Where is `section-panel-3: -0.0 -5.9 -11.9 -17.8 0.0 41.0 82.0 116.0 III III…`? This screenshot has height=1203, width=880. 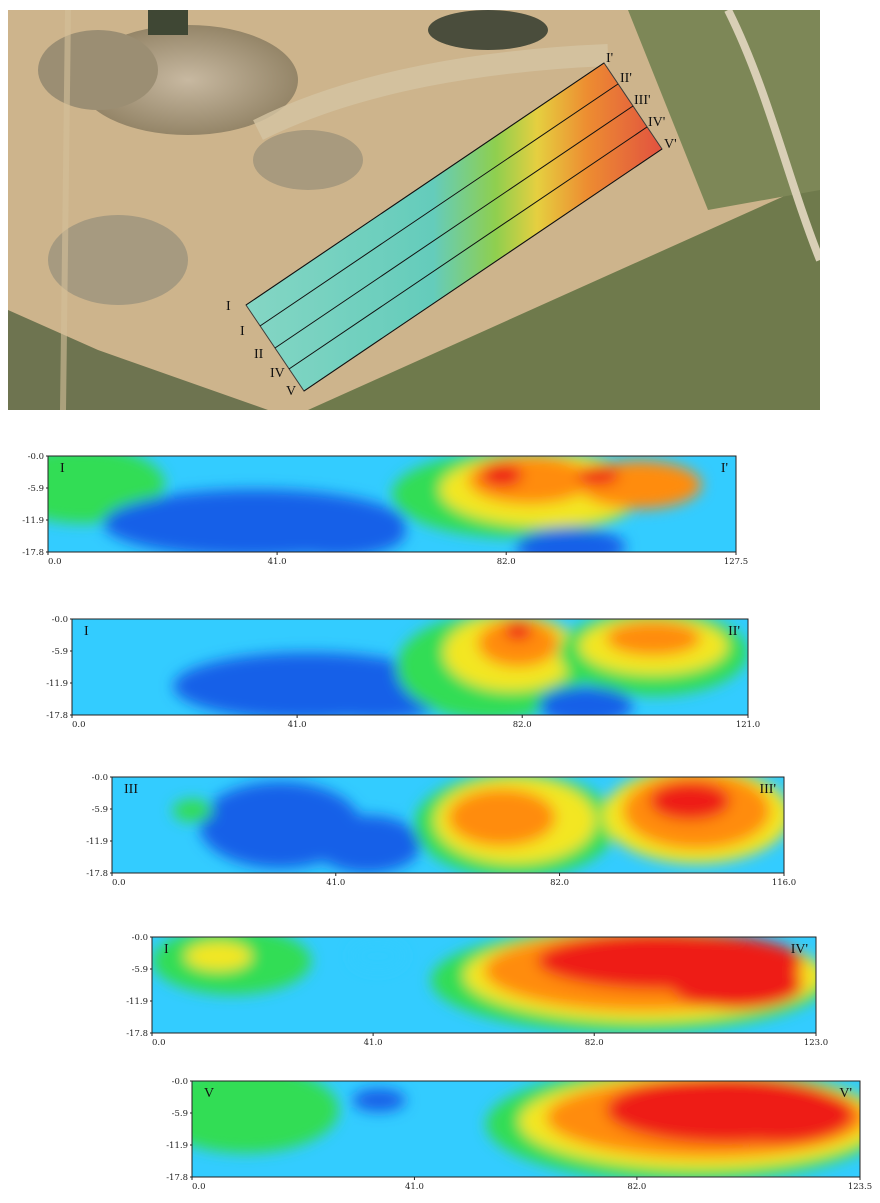 section-panel-3: -0.0 -5.9 -11.9 -17.8 0.0 41.0 82.0 116.0 III III… is located at coordinates (448, 838).